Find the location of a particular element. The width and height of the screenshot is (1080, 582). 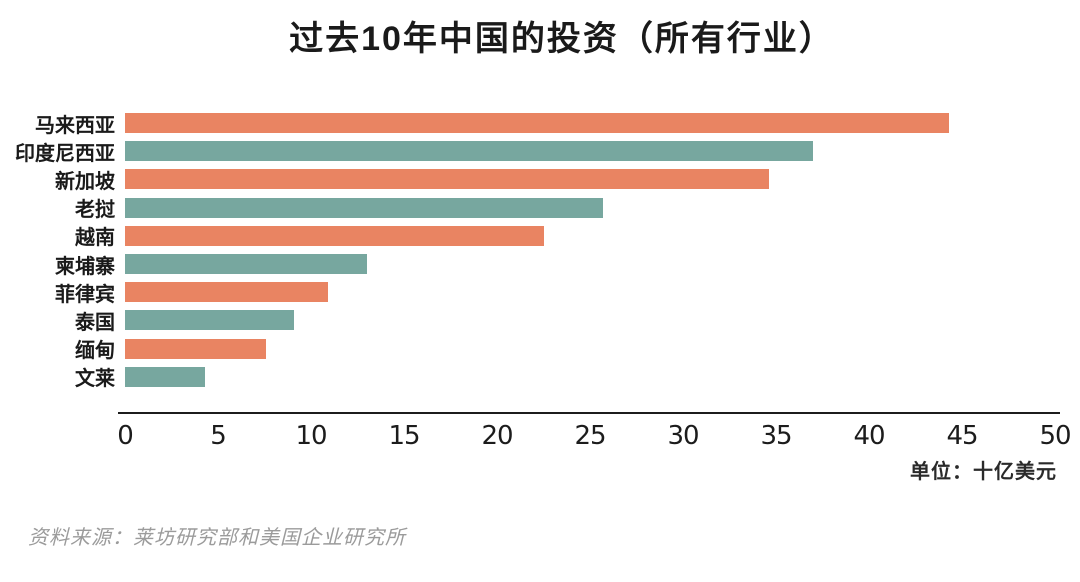

bar-row: 越南 is located at coordinates (540, 236).